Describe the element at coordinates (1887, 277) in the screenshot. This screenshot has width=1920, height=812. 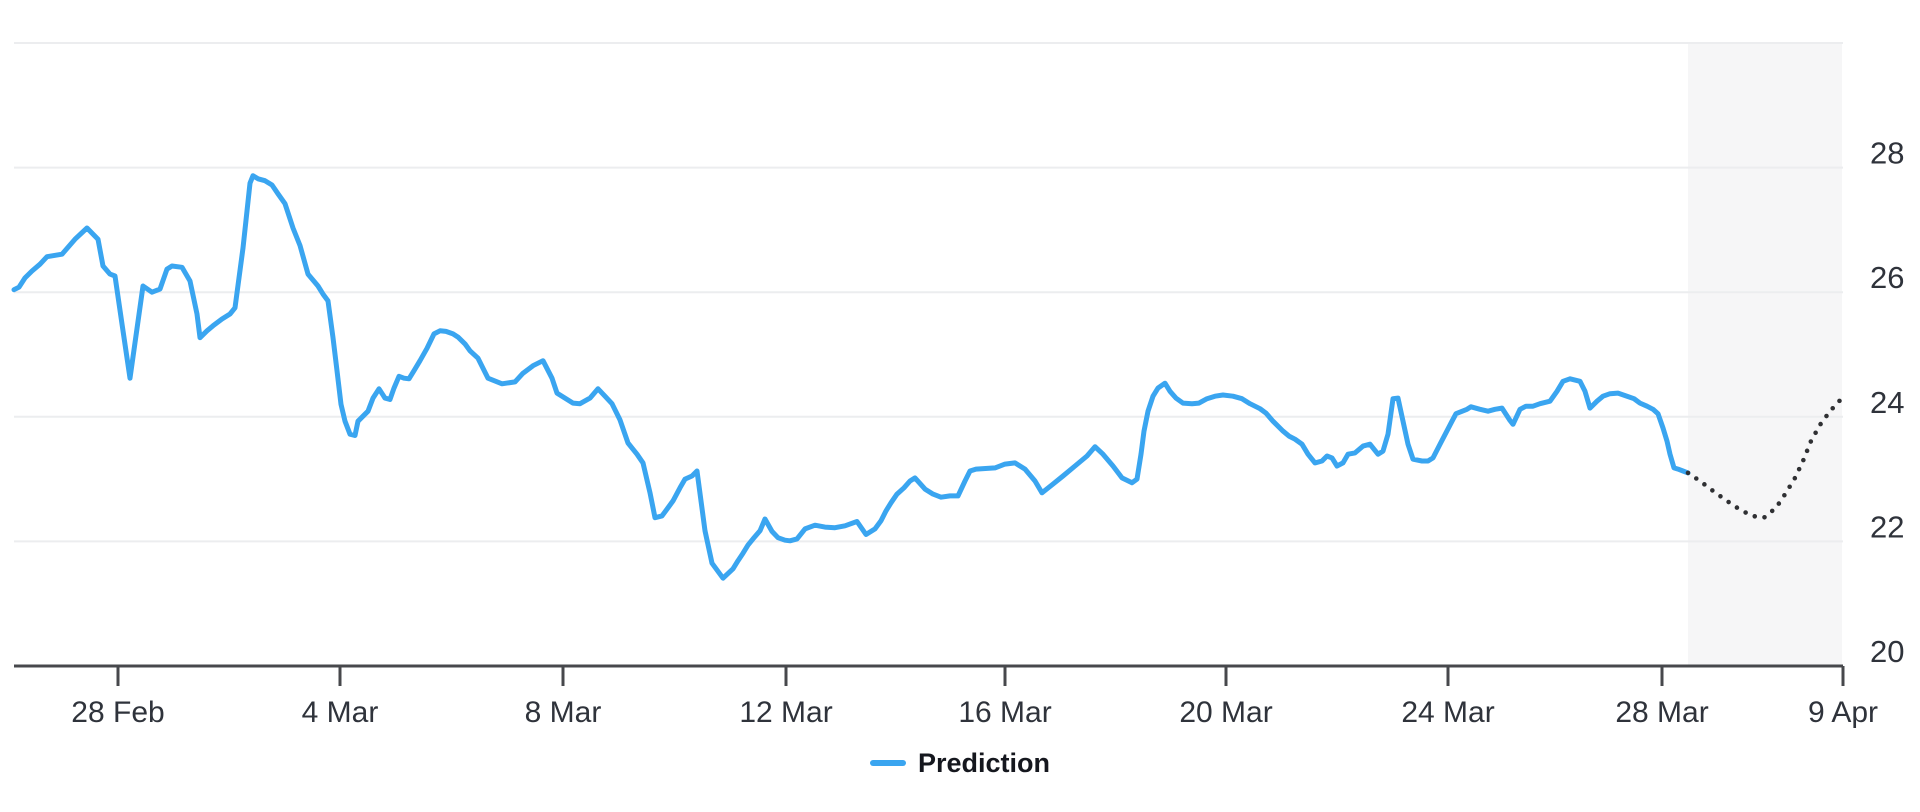
I see `y-tick-label-26: 26` at that location.